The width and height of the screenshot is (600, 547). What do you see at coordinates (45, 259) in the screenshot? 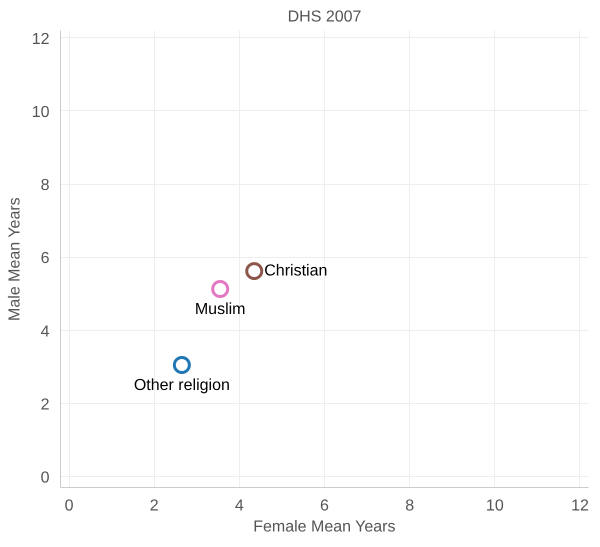
I see `y-tick-label: 6` at bounding box center [45, 259].